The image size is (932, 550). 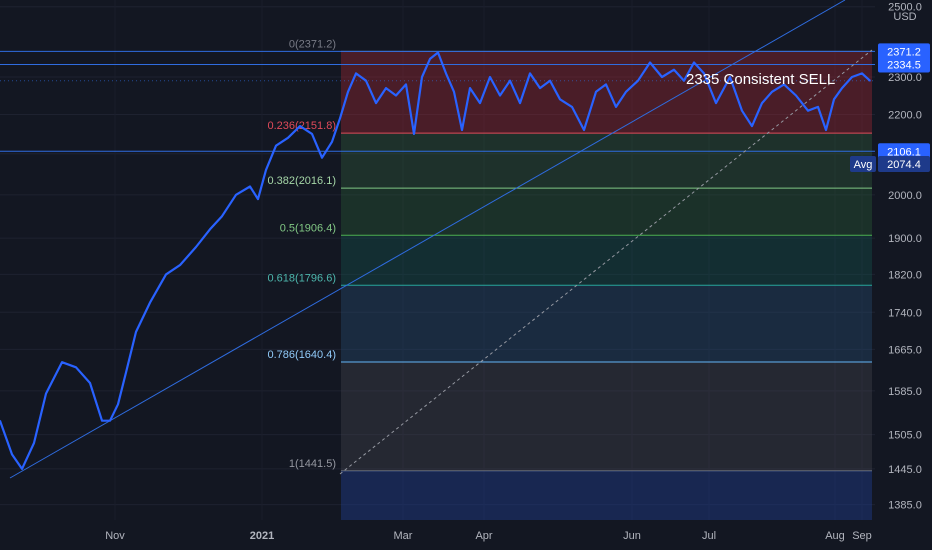 What do you see at coordinates (905, 275) in the screenshot?
I see `y-tick-label: 1820.0` at bounding box center [905, 275].